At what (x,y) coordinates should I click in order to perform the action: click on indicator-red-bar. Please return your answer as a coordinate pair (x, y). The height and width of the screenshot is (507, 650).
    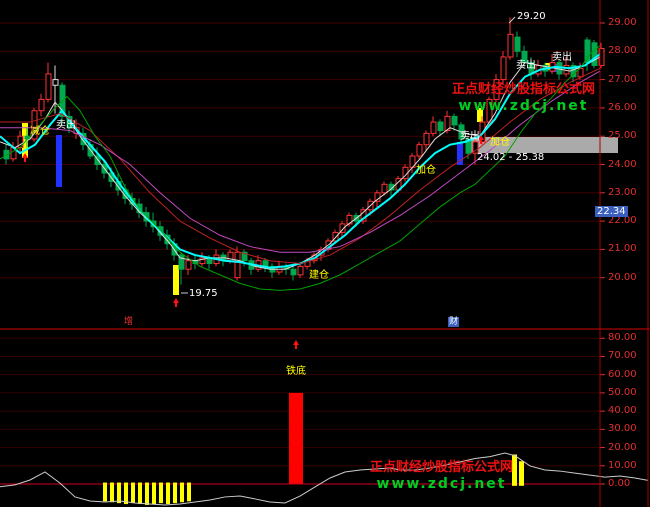
    Looking at the image, I should click on (296, 438).